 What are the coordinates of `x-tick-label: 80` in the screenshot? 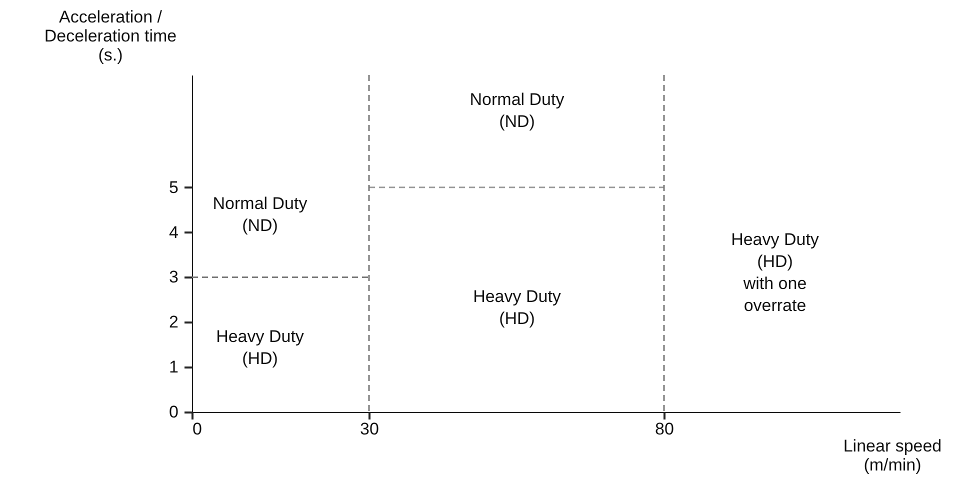 It's located at (664, 429).